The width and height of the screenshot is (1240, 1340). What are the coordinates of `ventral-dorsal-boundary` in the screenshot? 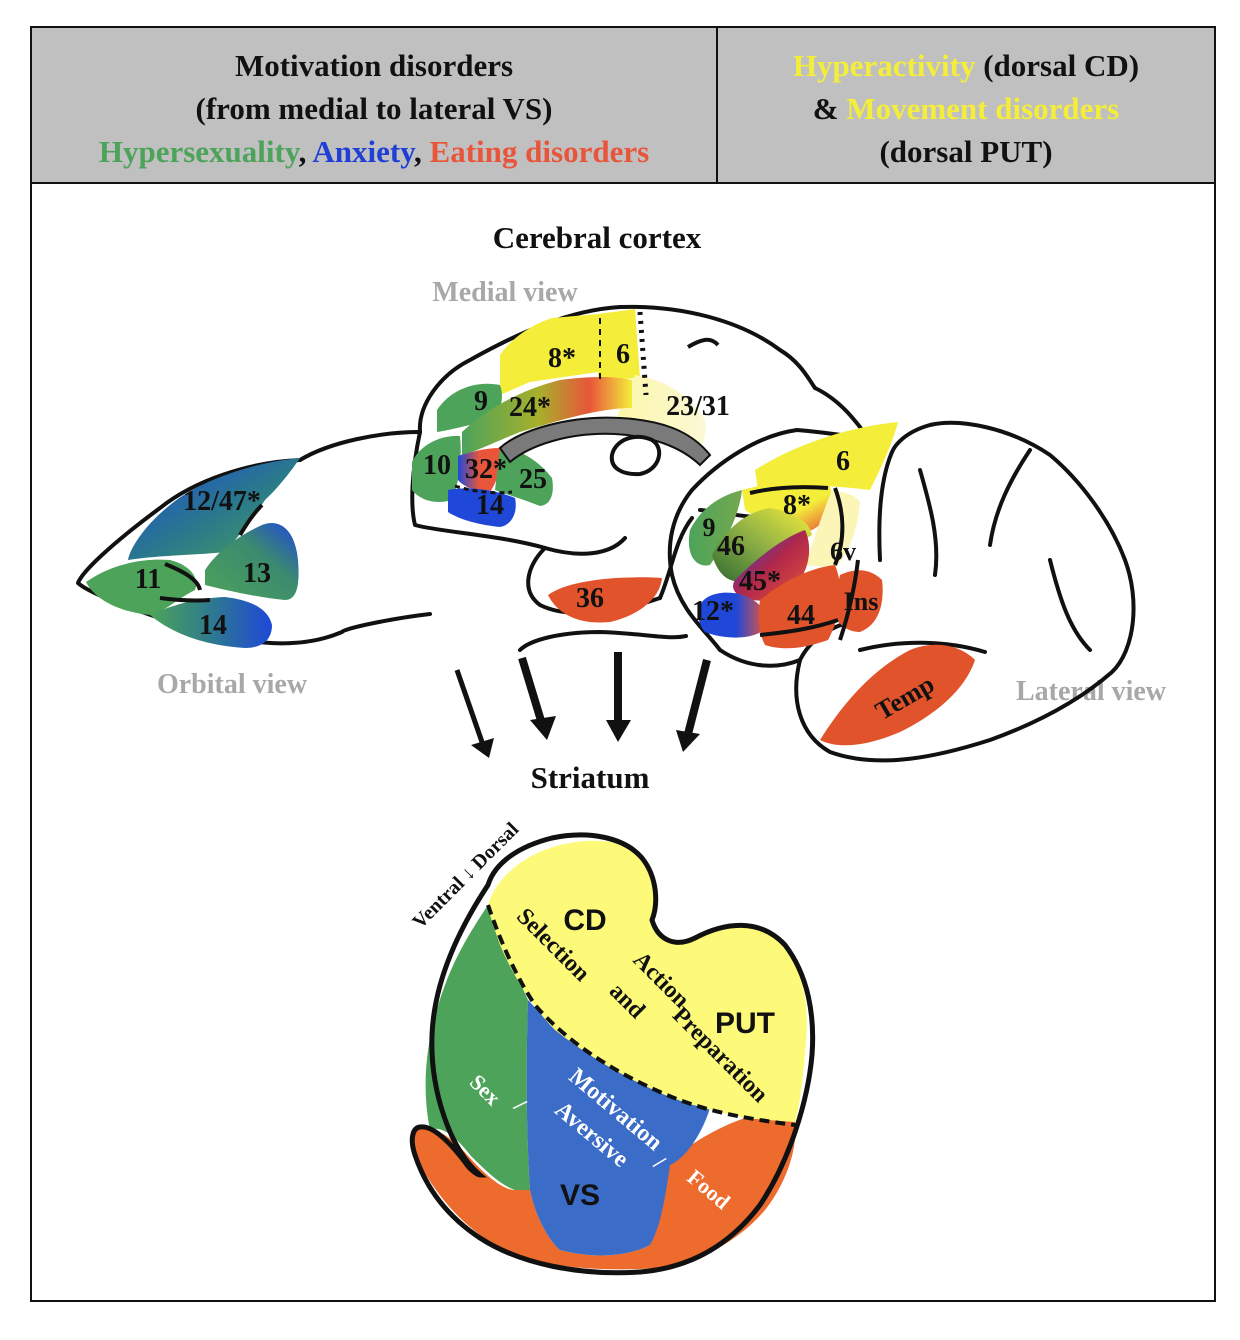 It's located at (641, 1015).